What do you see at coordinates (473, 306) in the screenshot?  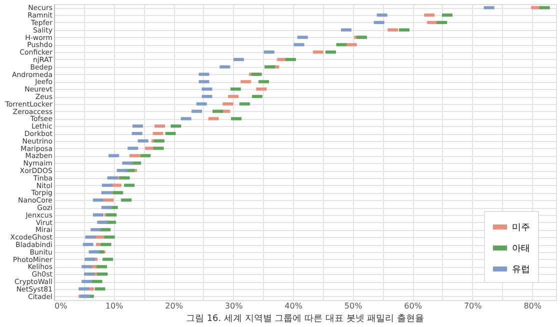 I see `x-tick-label: 70%` at bounding box center [473, 306].